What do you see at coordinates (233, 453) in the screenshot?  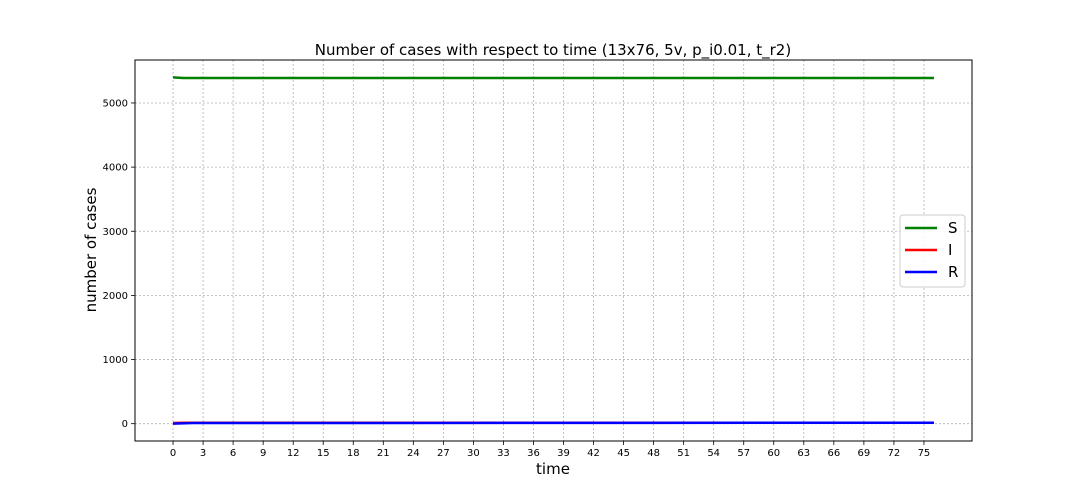 I see `x-tick-label: 6` at bounding box center [233, 453].